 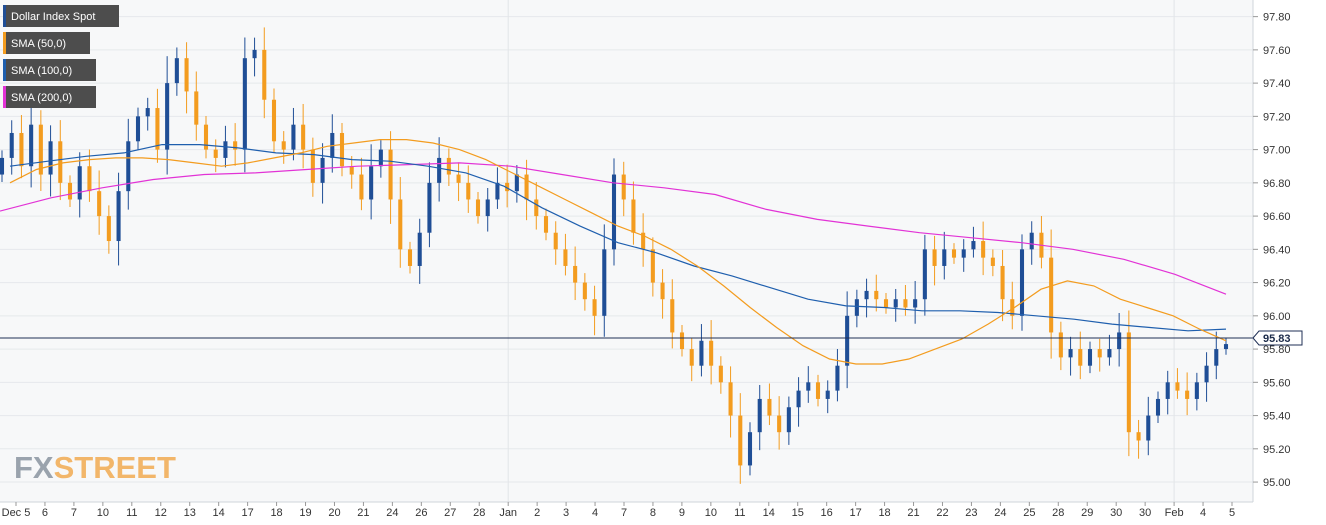 I want to click on x-tick-label: Feb, so click(x=1174, y=513).